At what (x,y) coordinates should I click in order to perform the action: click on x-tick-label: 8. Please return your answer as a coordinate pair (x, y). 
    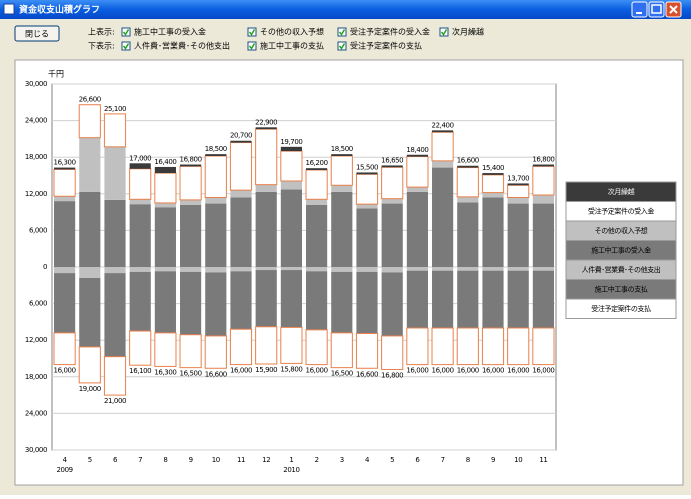
    Looking at the image, I should click on (165, 460).